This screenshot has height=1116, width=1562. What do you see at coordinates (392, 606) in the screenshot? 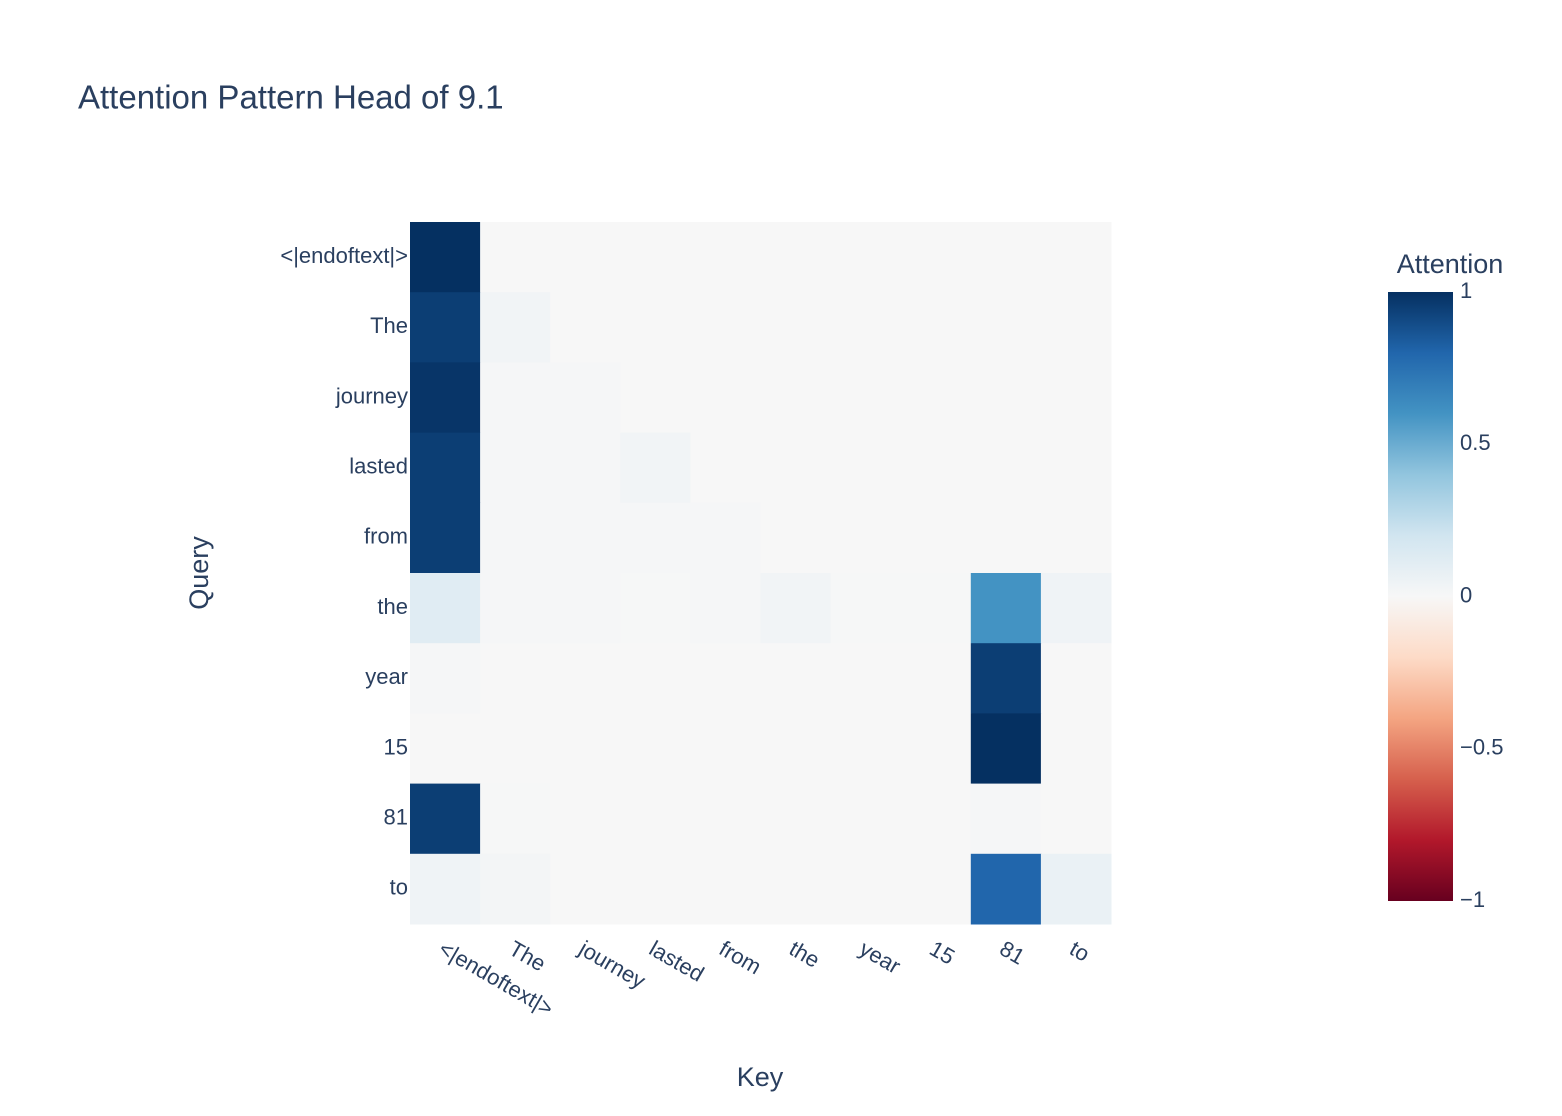
I see `y-tick-label: the` at bounding box center [392, 606].